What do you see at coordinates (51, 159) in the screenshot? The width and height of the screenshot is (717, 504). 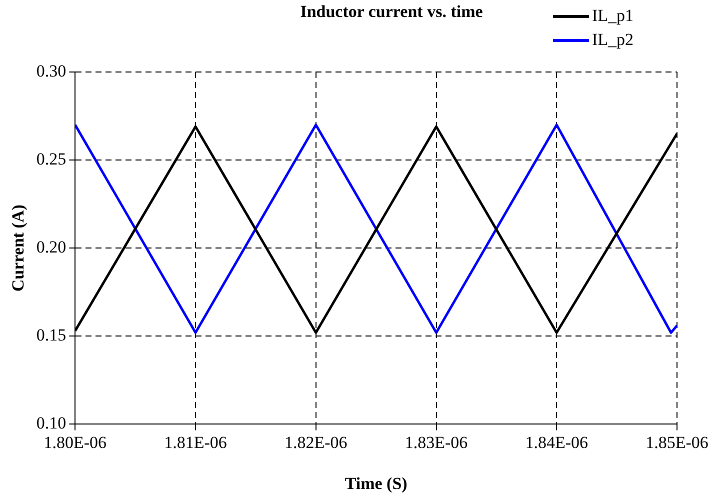 I see `y-tick-label: 0.25` at bounding box center [51, 159].